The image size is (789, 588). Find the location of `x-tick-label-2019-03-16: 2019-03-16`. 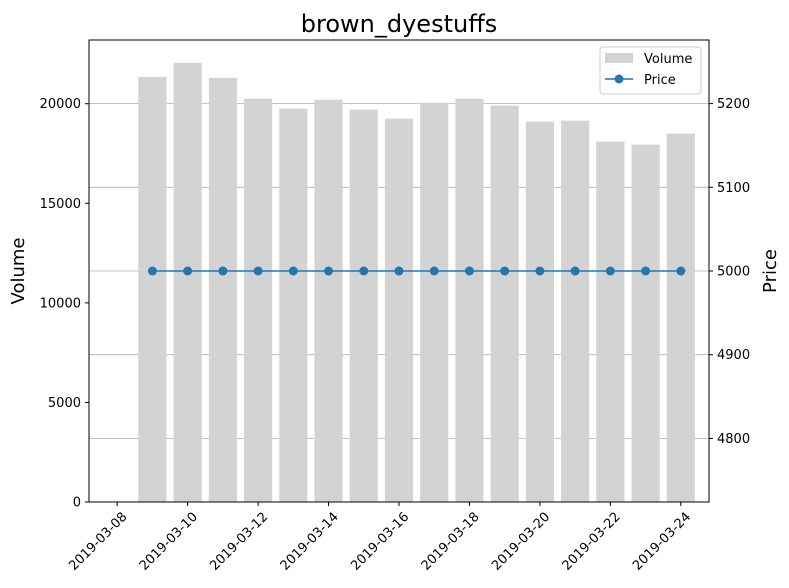

x-tick-label-2019-03-16: 2019-03-16 is located at coordinates (380, 542).